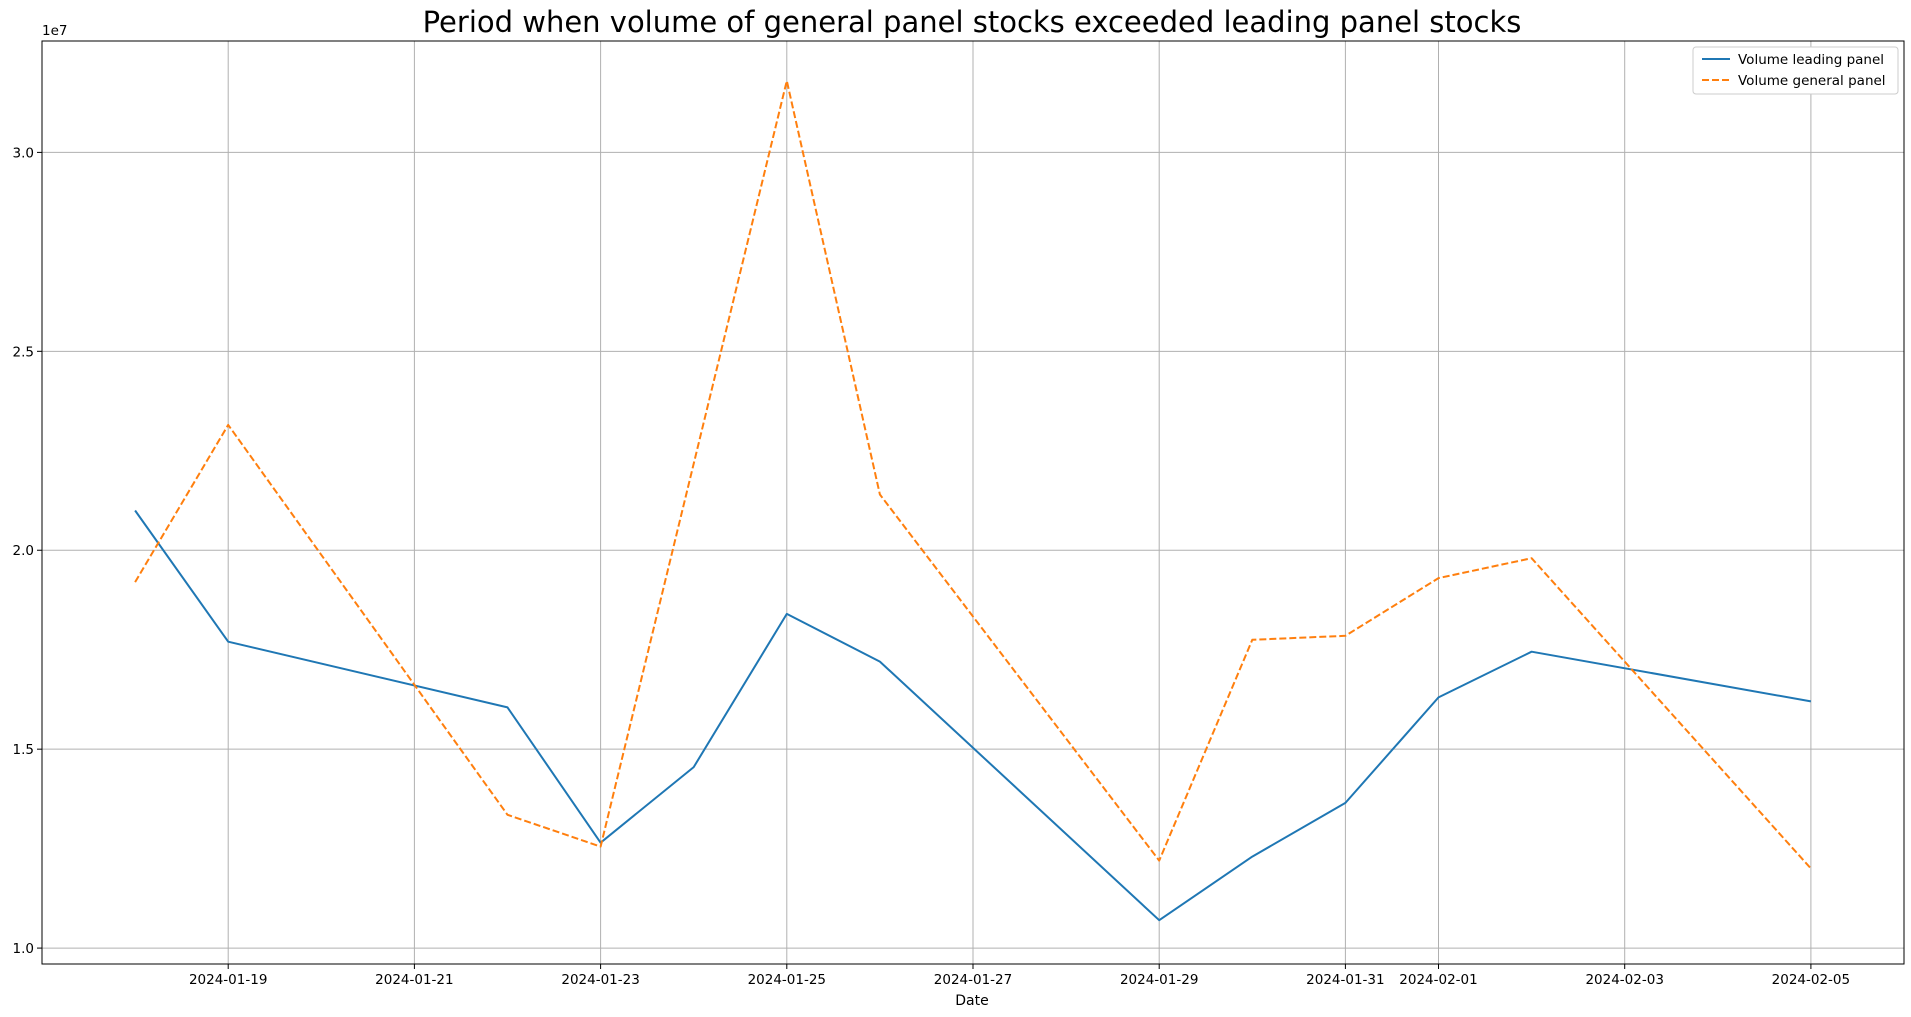  I want to click on legend-label-leading: Volume leading panel, so click(1811, 60).